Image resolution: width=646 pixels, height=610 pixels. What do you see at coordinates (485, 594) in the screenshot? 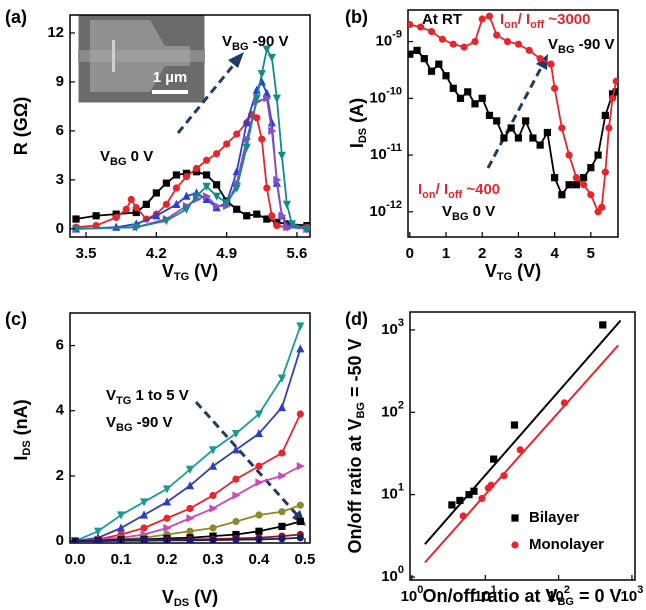
I see `x-tick-label: 10¹` at bounding box center [485, 594].